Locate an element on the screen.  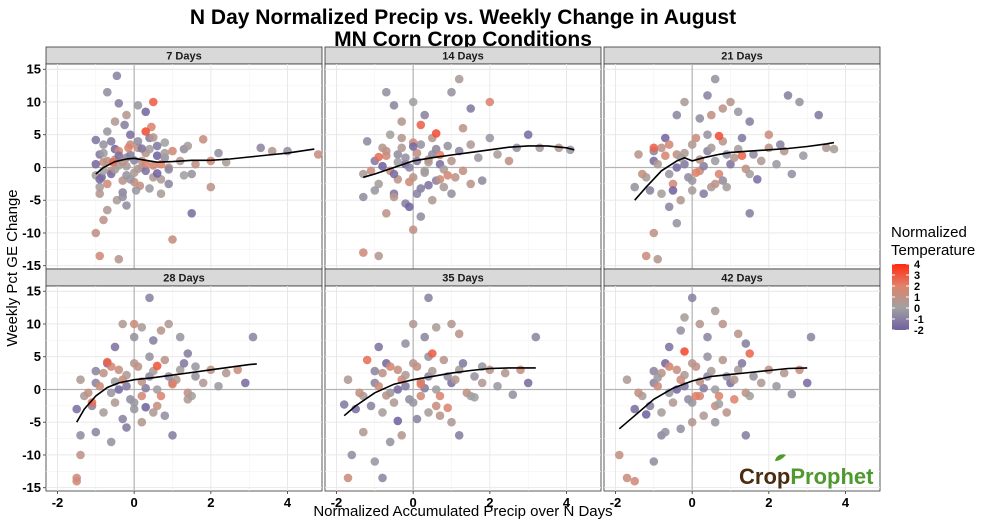
facet-panel: 14 Days is located at coordinates (463, 158).